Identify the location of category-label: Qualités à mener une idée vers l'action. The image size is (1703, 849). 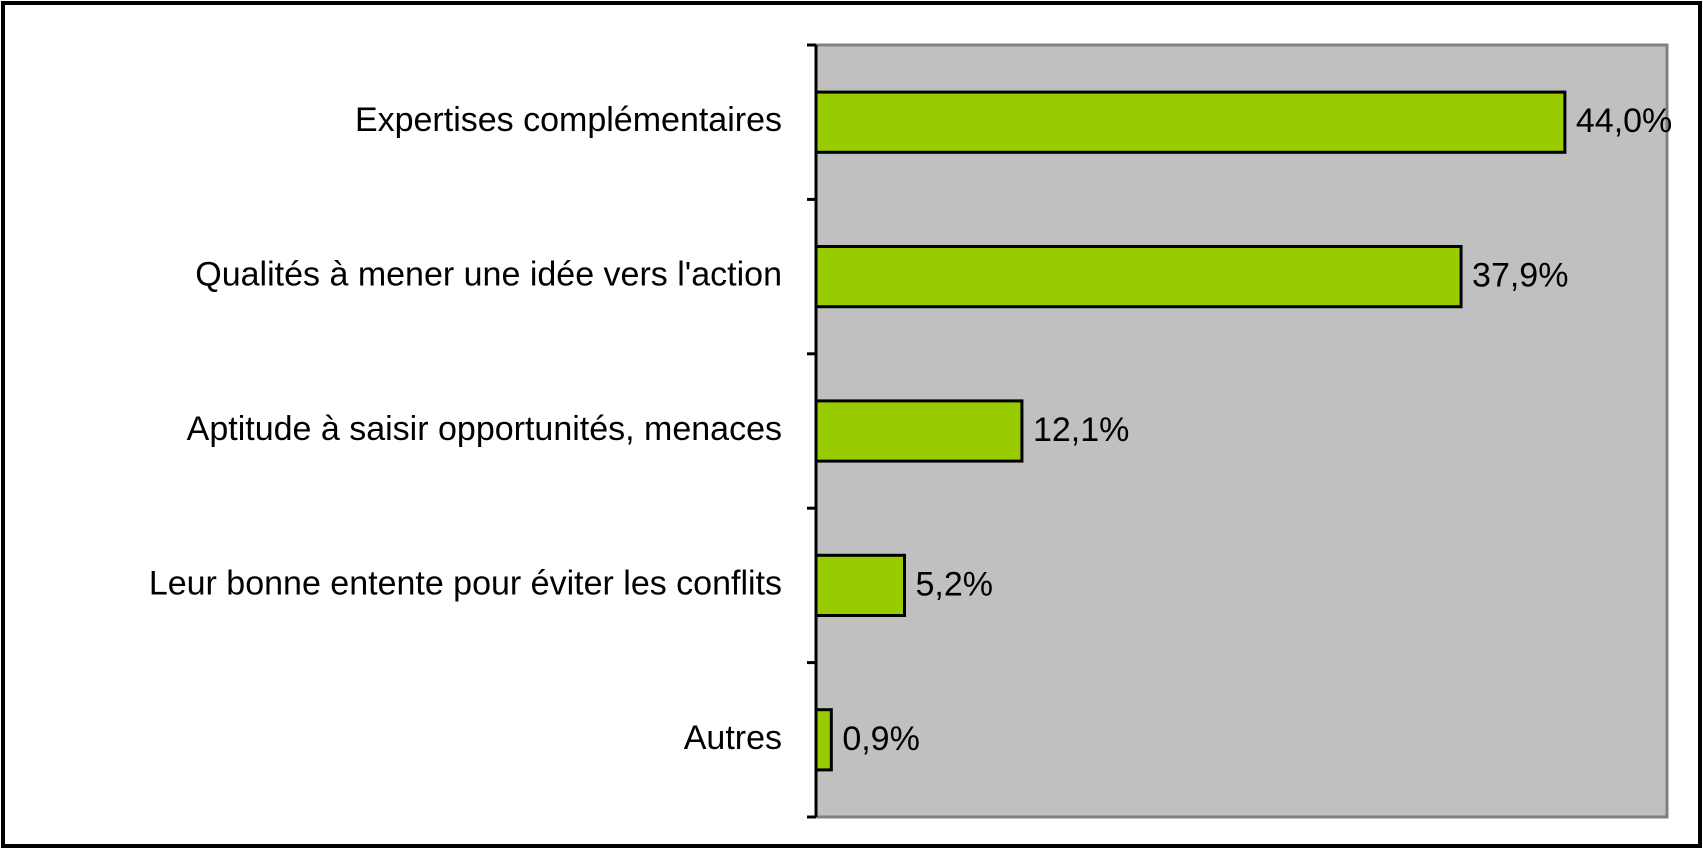
(488, 275).